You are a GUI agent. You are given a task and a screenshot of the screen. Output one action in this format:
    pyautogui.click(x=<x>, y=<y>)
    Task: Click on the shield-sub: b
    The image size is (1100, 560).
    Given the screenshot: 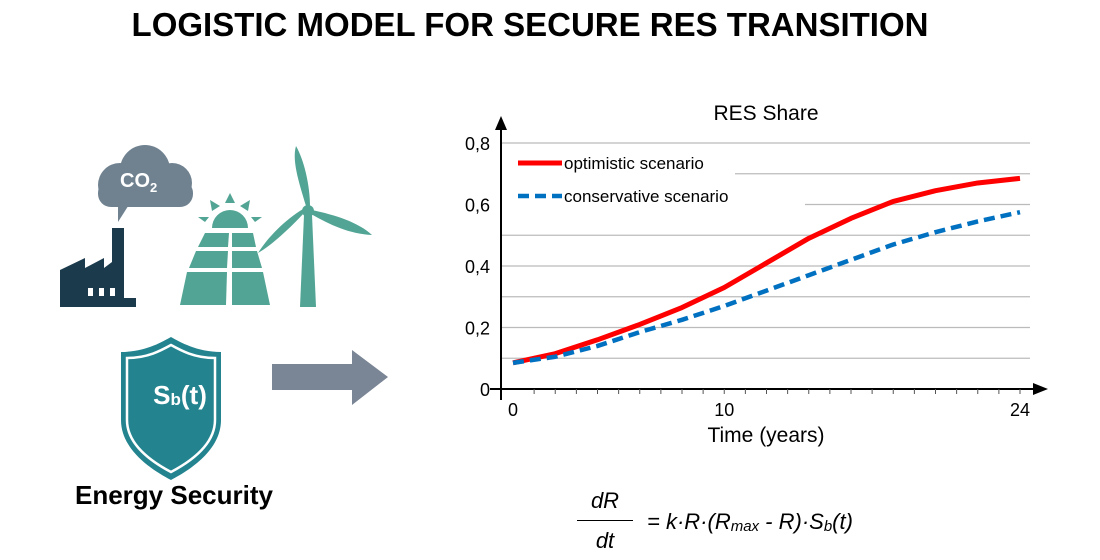 What is the action you would take?
    pyautogui.click(x=175, y=399)
    